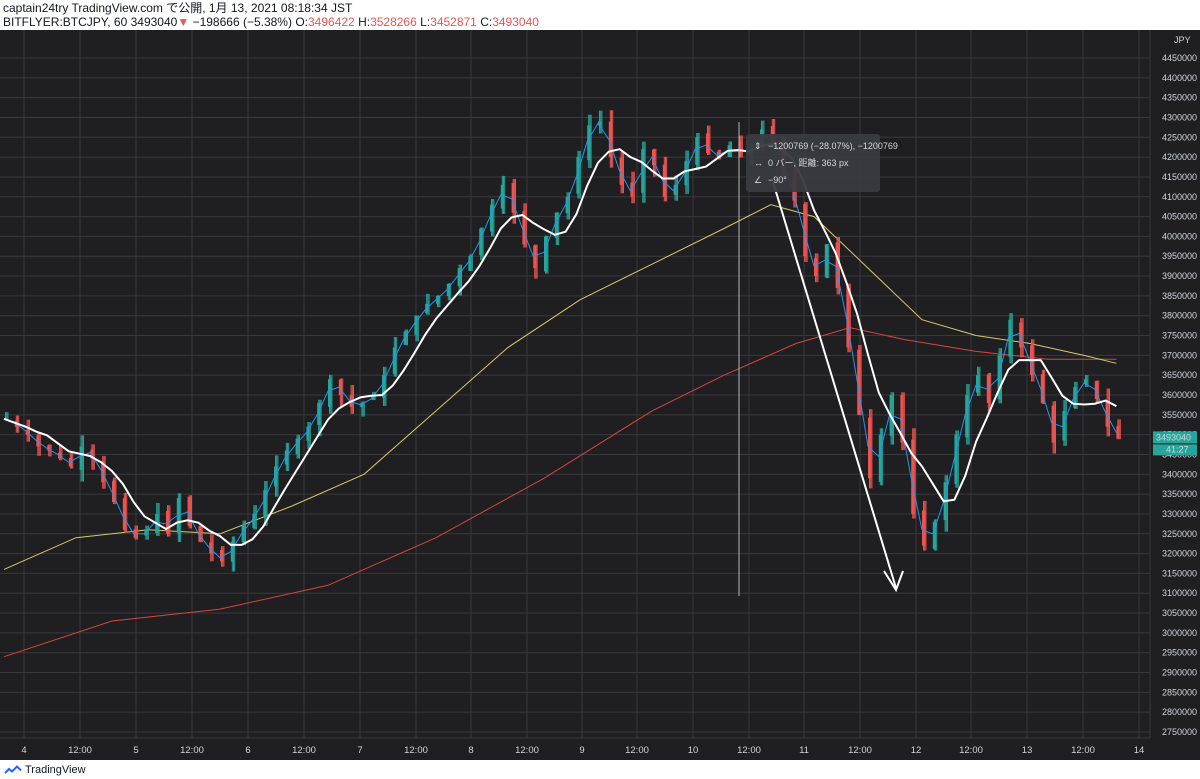 Image resolution: width=1200 pixels, height=779 pixels. What do you see at coordinates (1179, 613) in the screenshot?
I see `price-tick-label: 3050000` at bounding box center [1179, 613].